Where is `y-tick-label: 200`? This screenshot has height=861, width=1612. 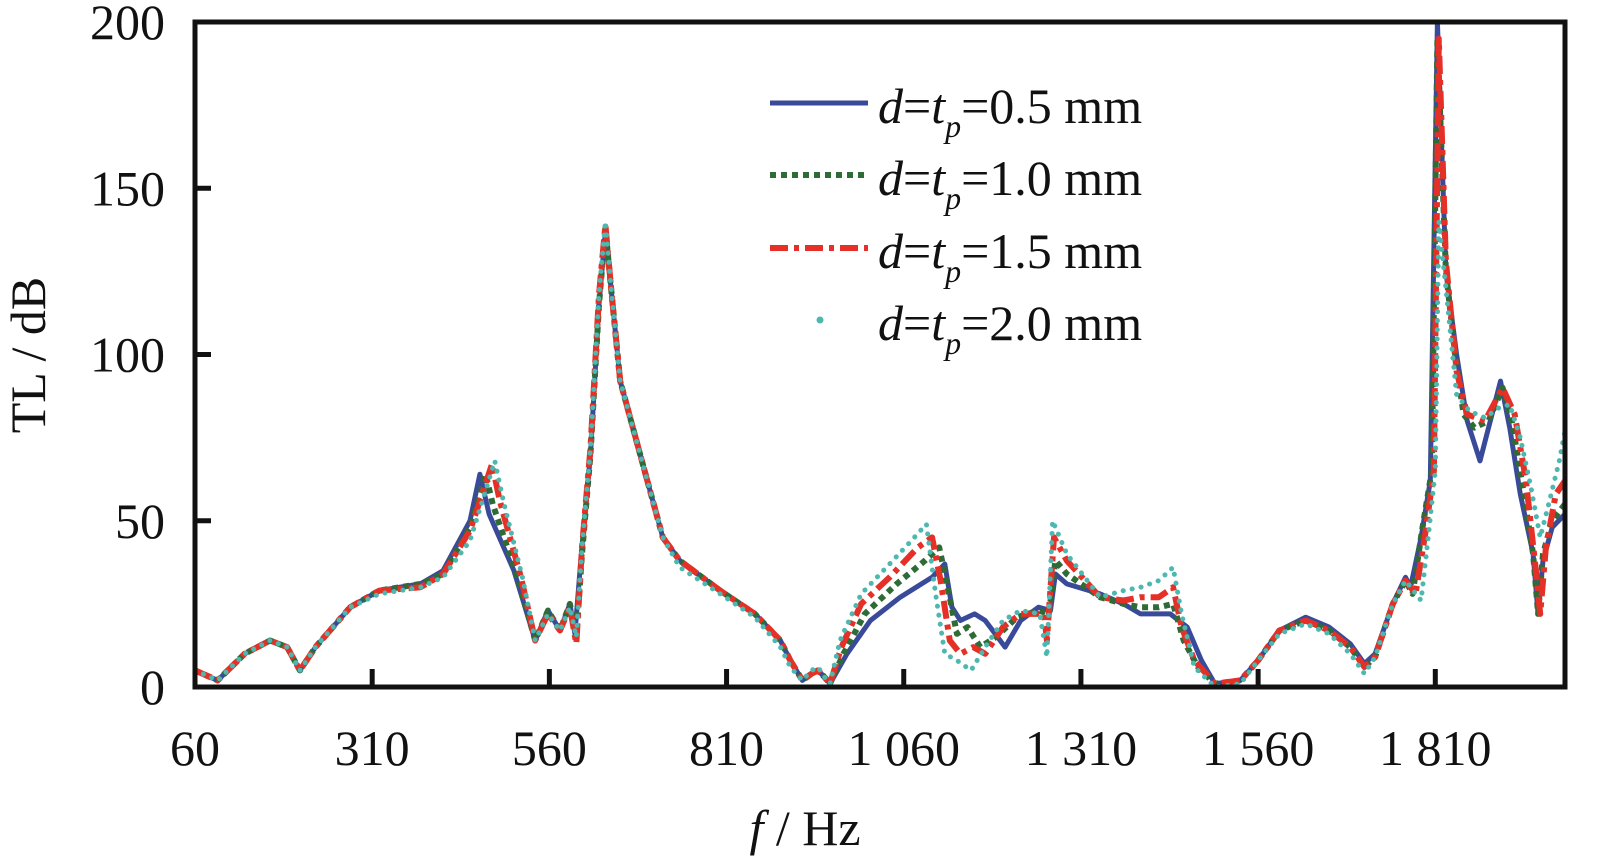 y-tick-label: 200 is located at coordinates (127, 25).